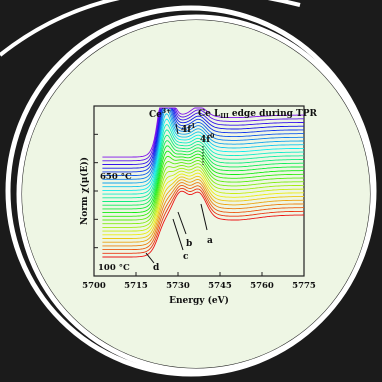  Describe the element at coordinates (96, 191) in the screenshot. I see `y-axis-ticks` at that location.